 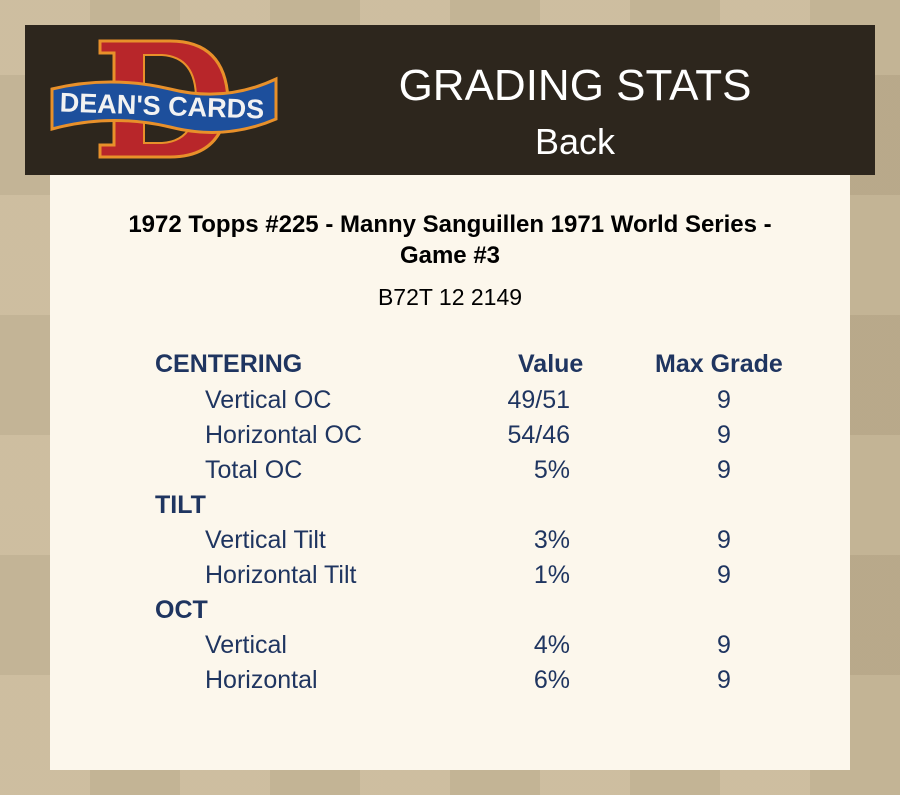 What do you see at coordinates (538, 435) in the screenshot?
I see `row-value: 54/46` at bounding box center [538, 435].